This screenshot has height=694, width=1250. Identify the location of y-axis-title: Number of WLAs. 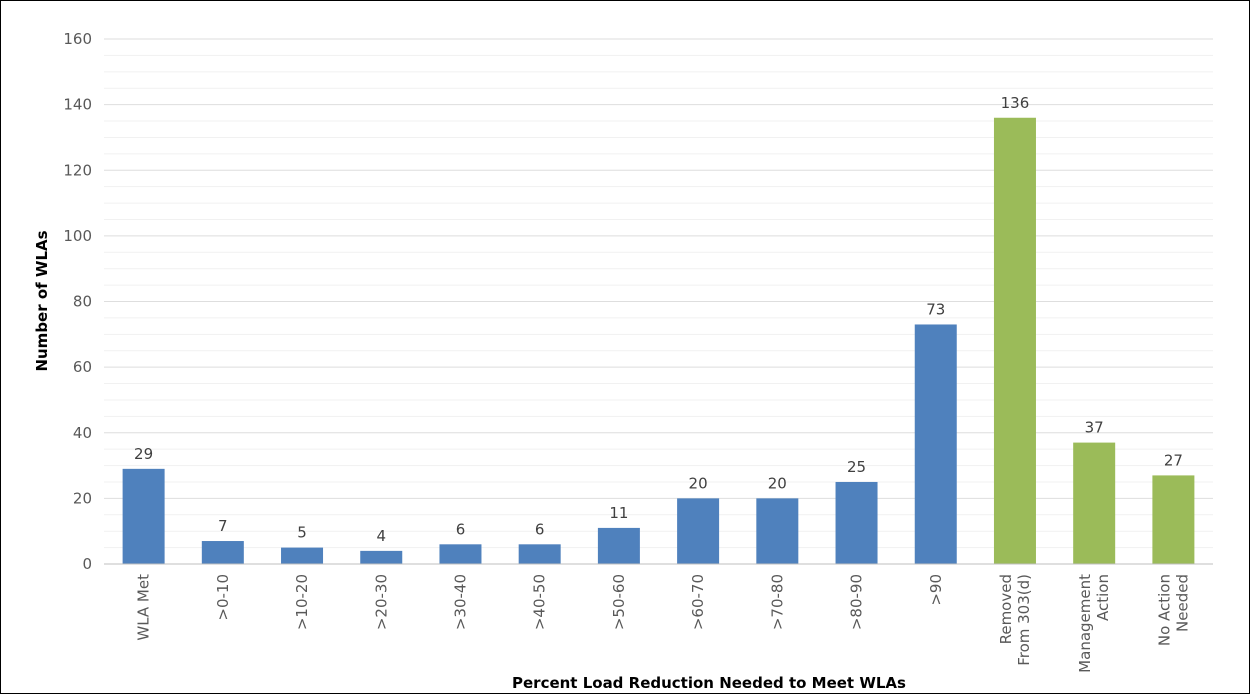
(42, 300).